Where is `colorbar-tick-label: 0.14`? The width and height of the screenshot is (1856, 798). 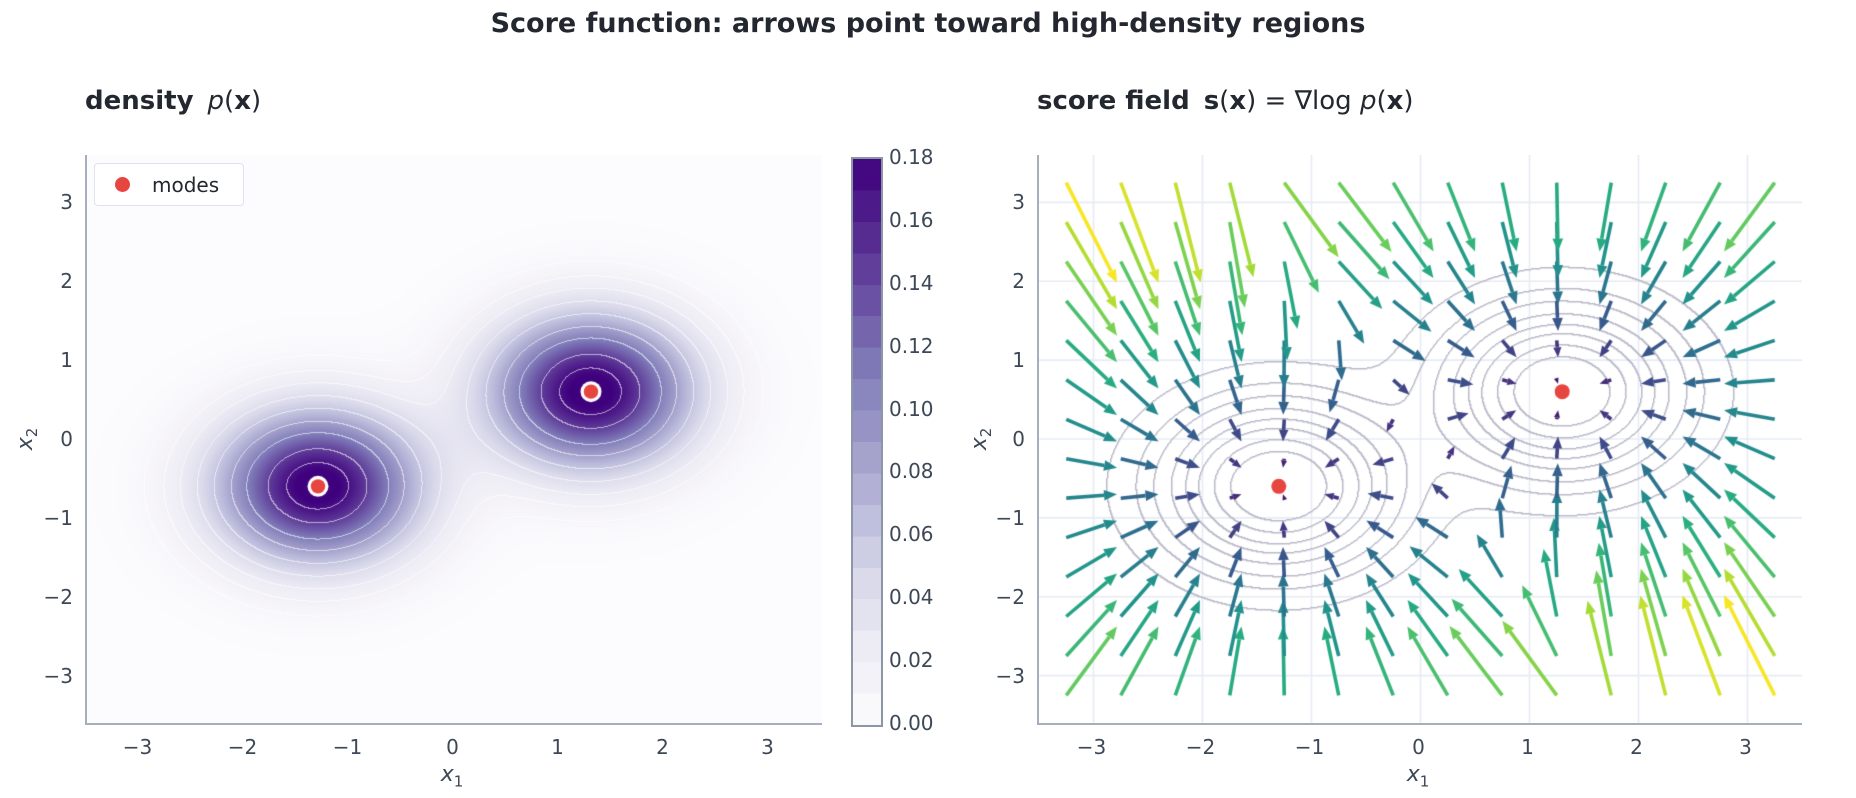 colorbar-tick-label: 0.14 is located at coordinates (911, 282).